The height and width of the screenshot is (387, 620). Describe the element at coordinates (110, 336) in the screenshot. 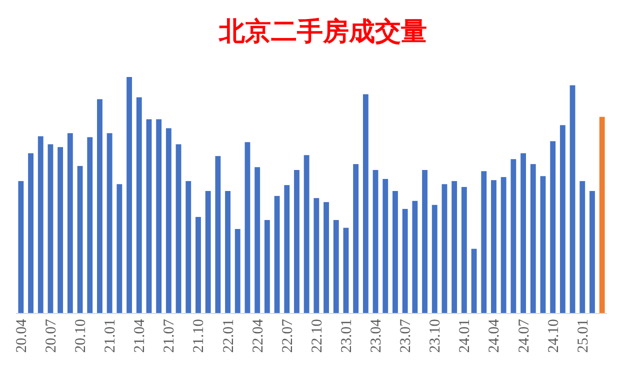

I see `x-tick-label: 21.01` at that location.